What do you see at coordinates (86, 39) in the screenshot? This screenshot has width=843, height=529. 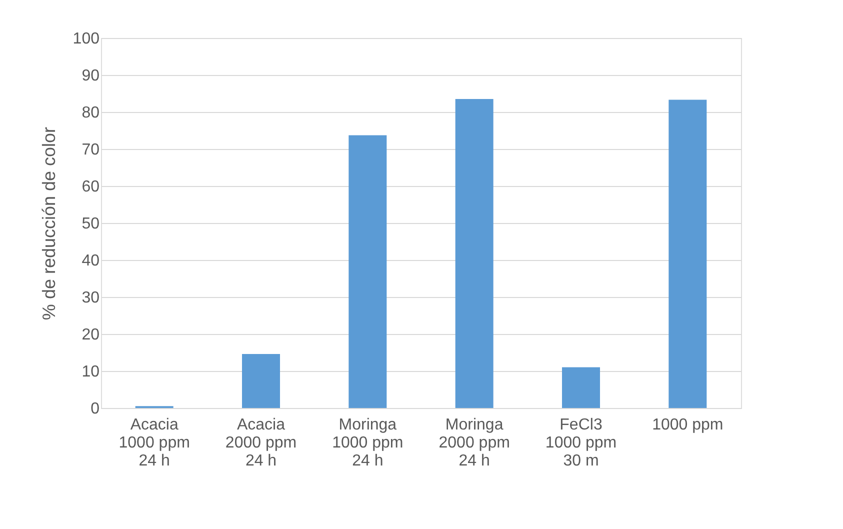 I see `y-tick-label: 100` at bounding box center [86, 39].